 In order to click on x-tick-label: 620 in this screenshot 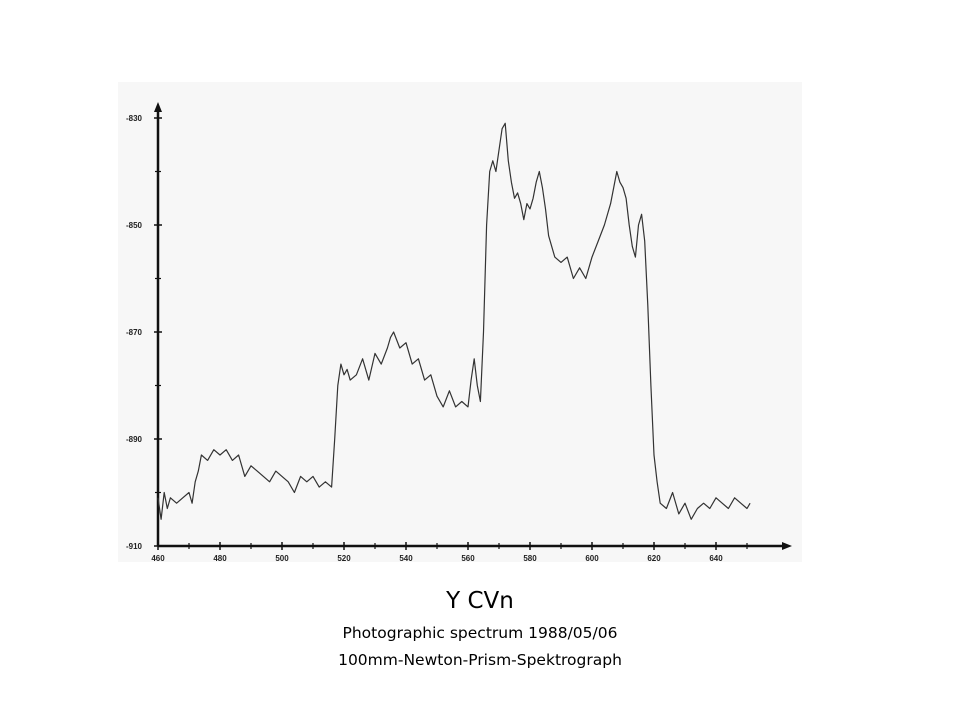, I will do `click(654, 558)`.